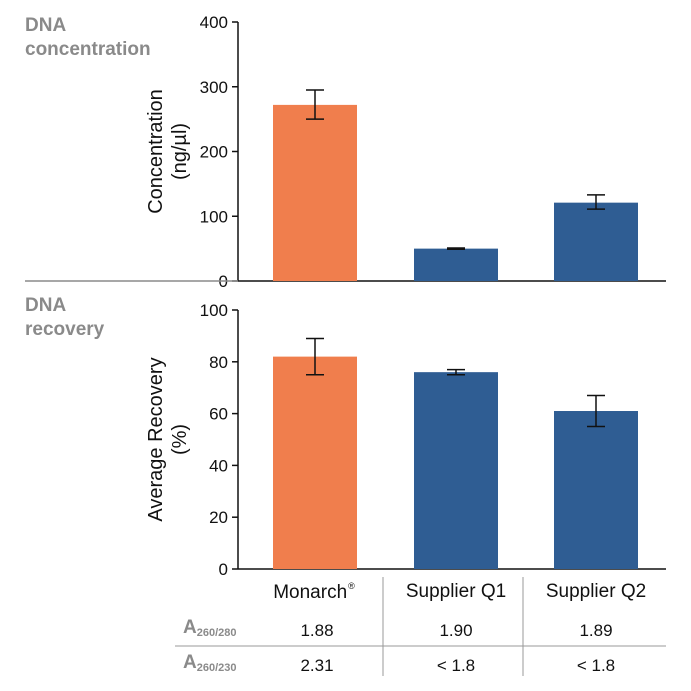  Describe the element at coordinates (88, 38) in the screenshot. I see `concentration-section-title: DNA concentration` at that location.